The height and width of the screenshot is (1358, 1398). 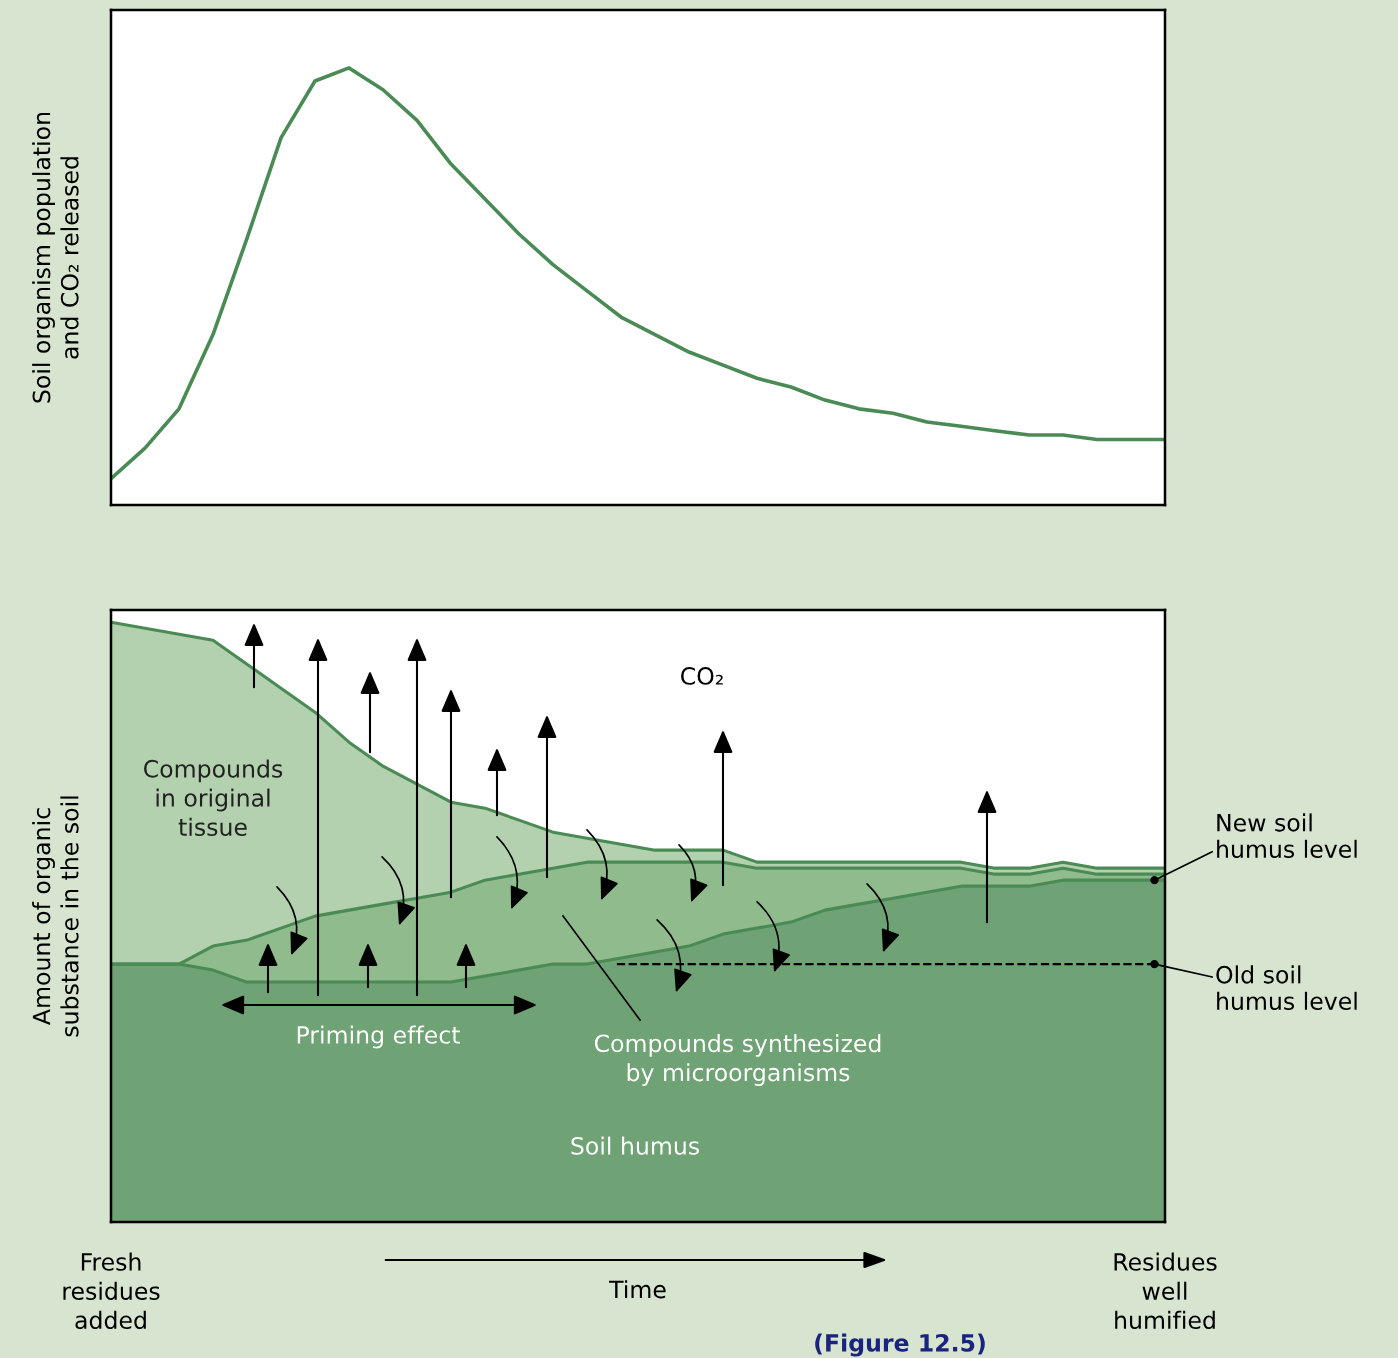 I want to click on series-label: Compounds in original tissue, so click(x=213, y=797).